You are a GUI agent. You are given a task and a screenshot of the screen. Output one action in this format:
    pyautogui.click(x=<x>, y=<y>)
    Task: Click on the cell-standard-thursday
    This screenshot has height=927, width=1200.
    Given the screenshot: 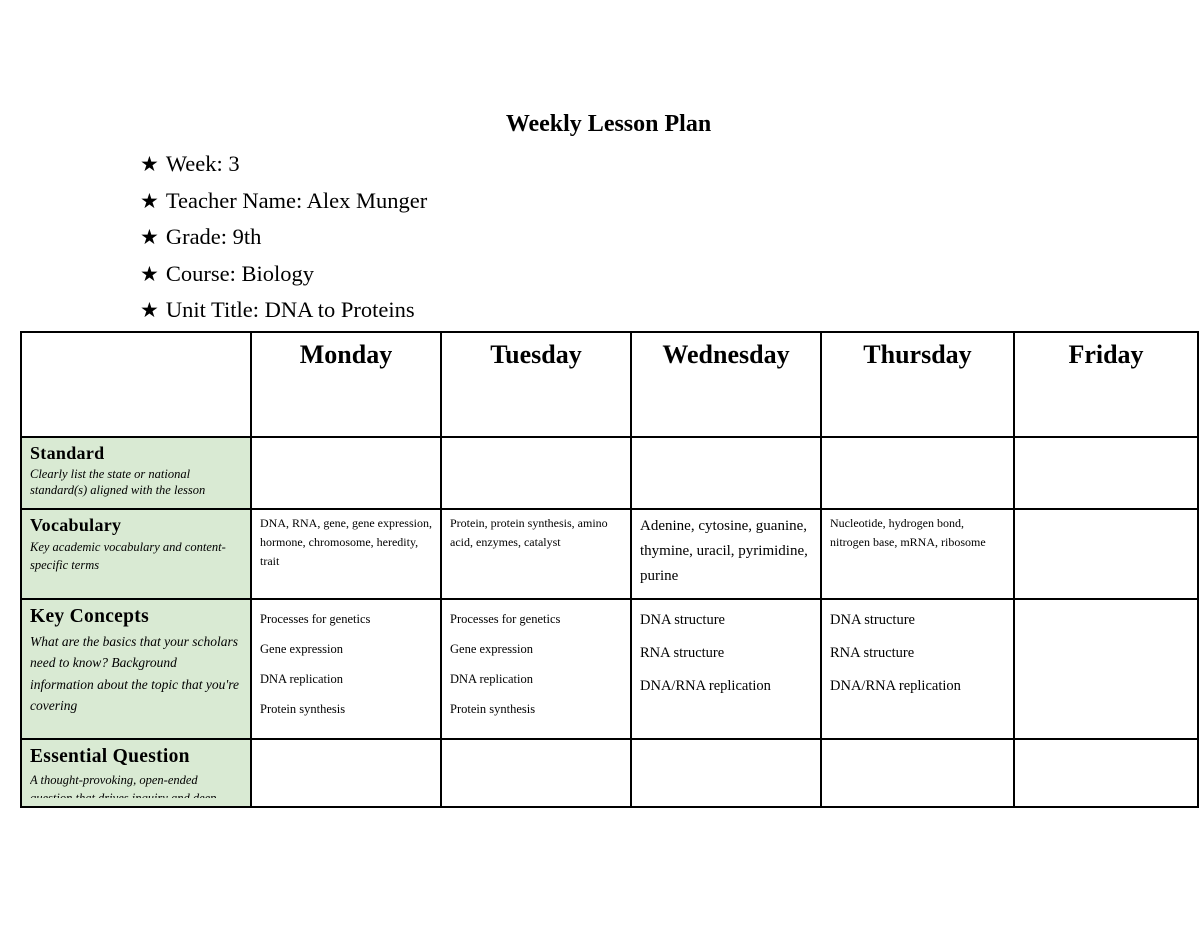 What is the action you would take?
    pyautogui.click(x=917, y=472)
    